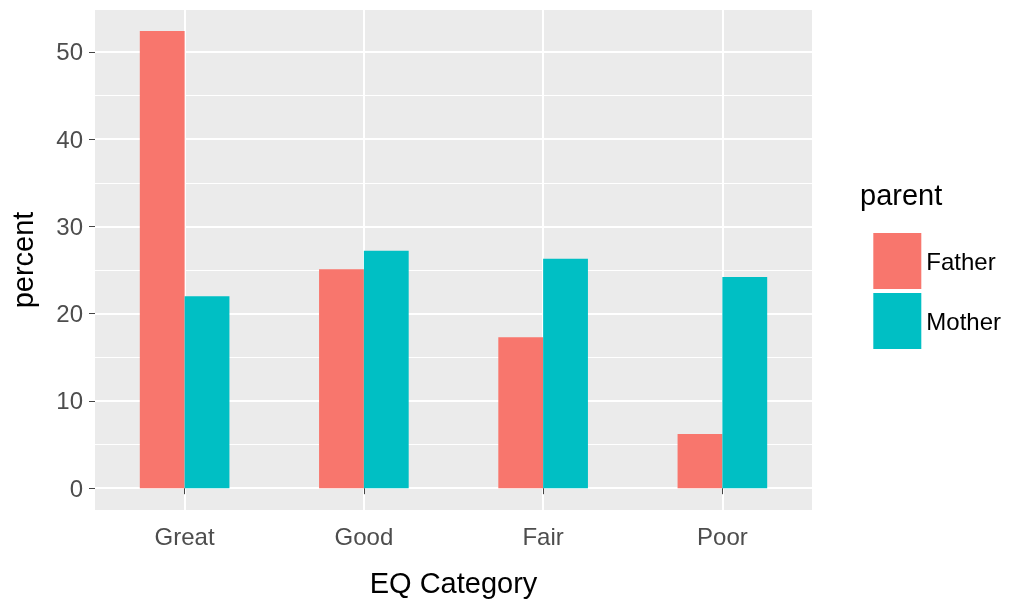 The height and width of the screenshot is (609, 1010). Describe the element at coordinates (22, 260) in the screenshot. I see `y-axis-title: percent` at that location.